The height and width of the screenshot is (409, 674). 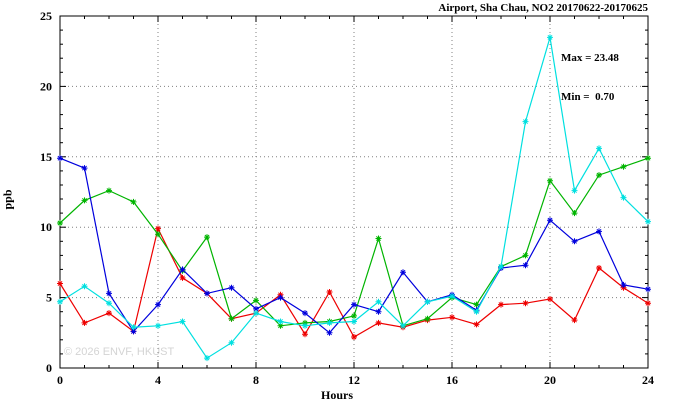 What do you see at coordinates (49, 298) in the screenshot?
I see `y-tick-label-5: 5` at bounding box center [49, 298].